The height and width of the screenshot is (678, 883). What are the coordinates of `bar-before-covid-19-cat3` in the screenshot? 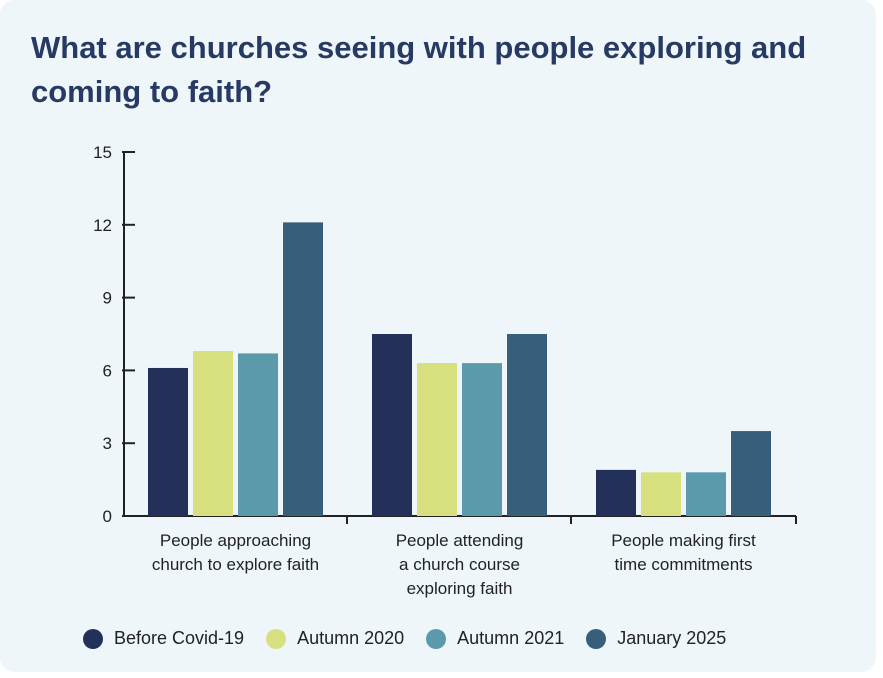 It's located at (616, 492).